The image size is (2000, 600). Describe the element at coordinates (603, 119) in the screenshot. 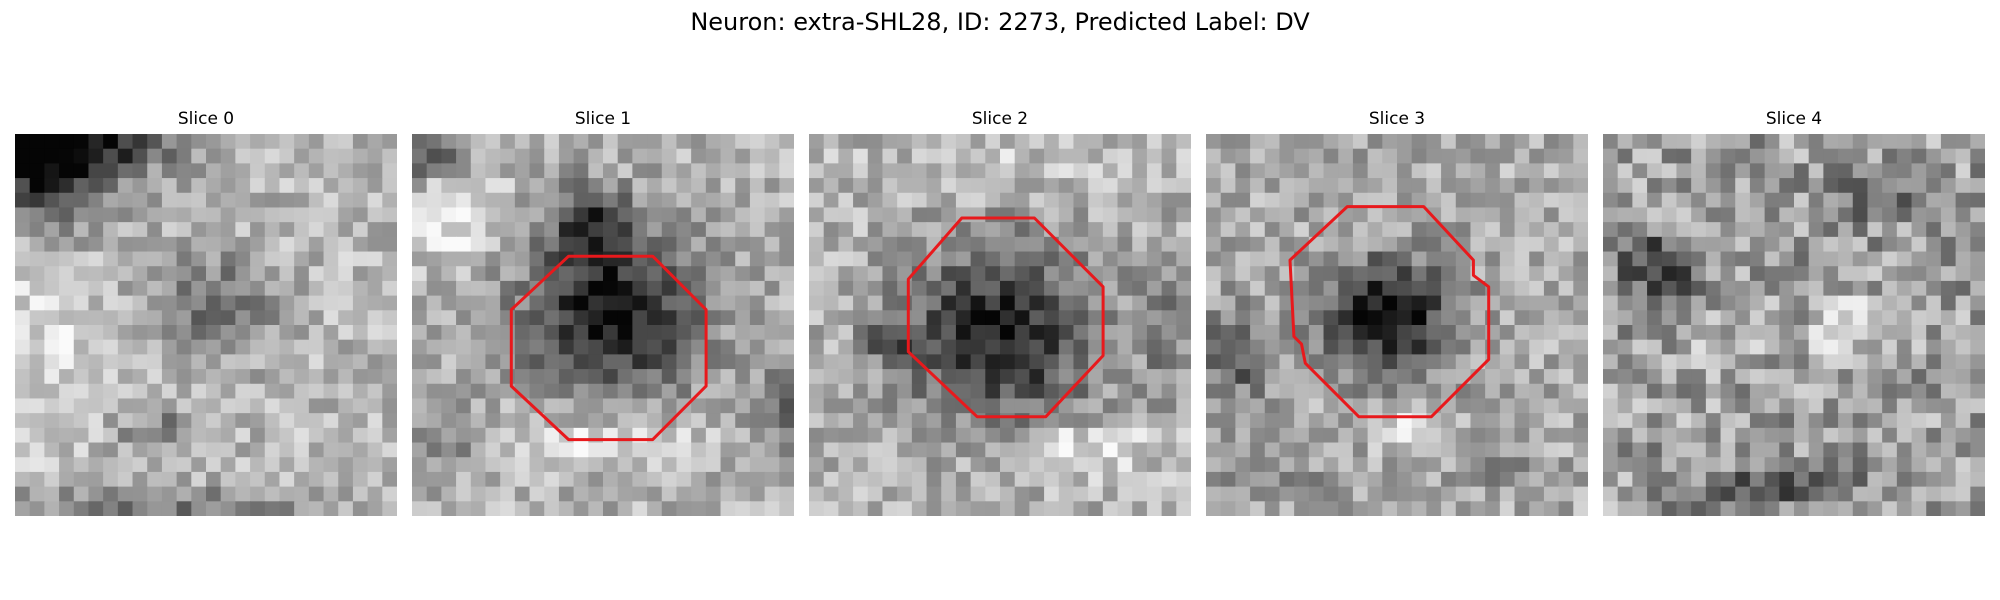

I see `slice-1-title: Slice 1` at that location.